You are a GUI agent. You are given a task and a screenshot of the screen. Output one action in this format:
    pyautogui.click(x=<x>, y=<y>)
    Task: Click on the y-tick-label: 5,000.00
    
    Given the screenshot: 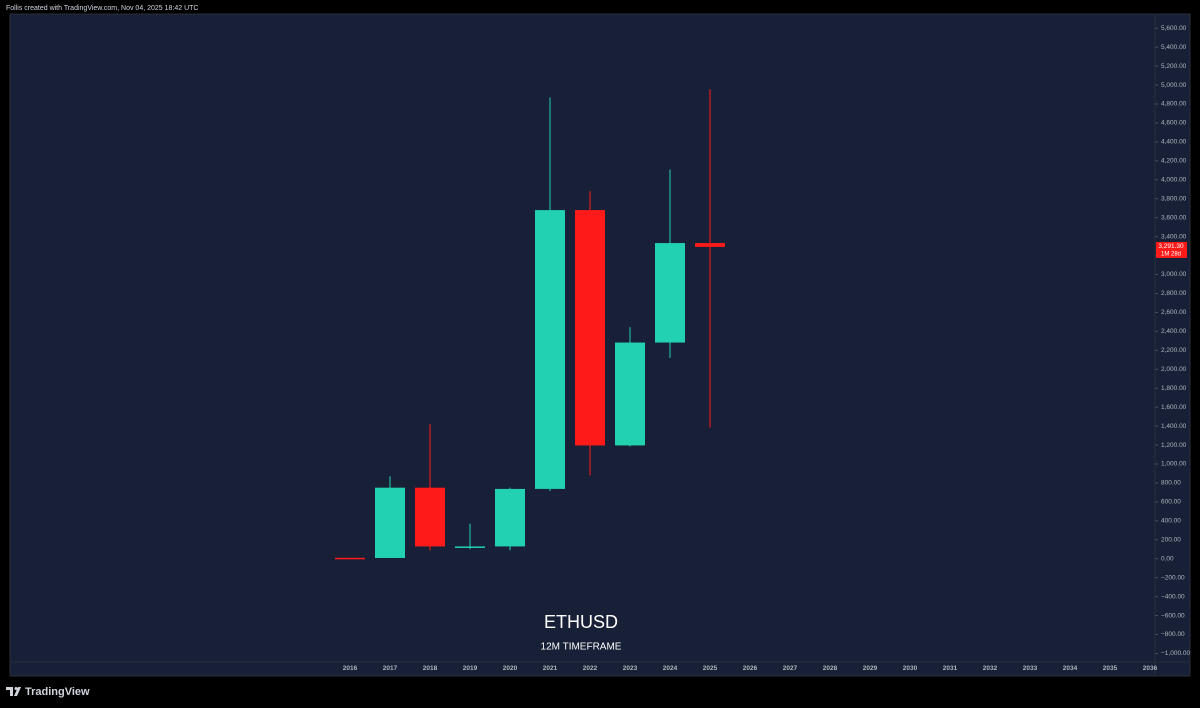 What is the action you would take?
    pyautogui.click(x=1174, y=85)
    